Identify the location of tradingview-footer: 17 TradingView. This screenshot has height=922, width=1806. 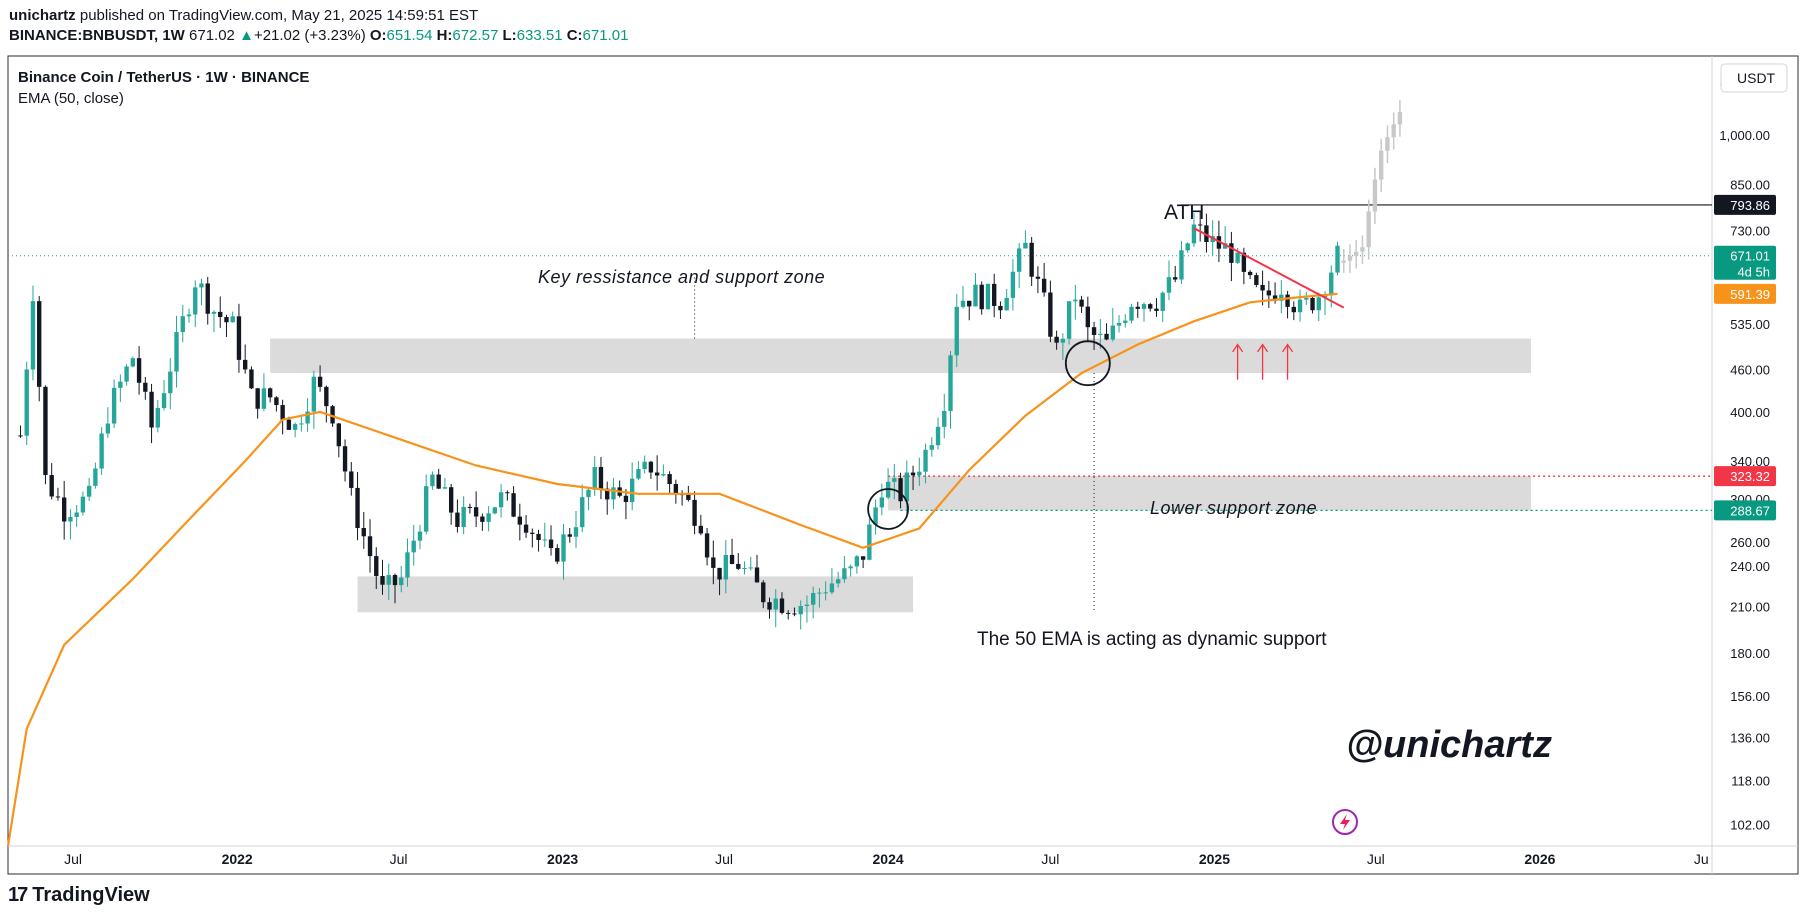
(79, 895).